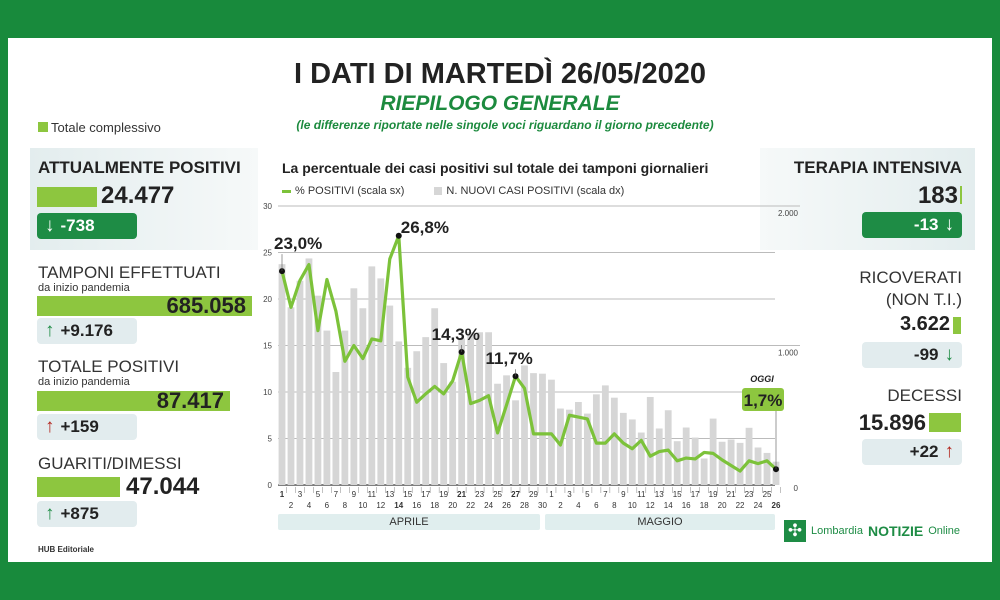 This screenshot has height=600, width=1000. What do you see at coordinates (144, 305) in the screenshot?
I see `tamponi-bar: 685.058` at bounding box center [144, 305].